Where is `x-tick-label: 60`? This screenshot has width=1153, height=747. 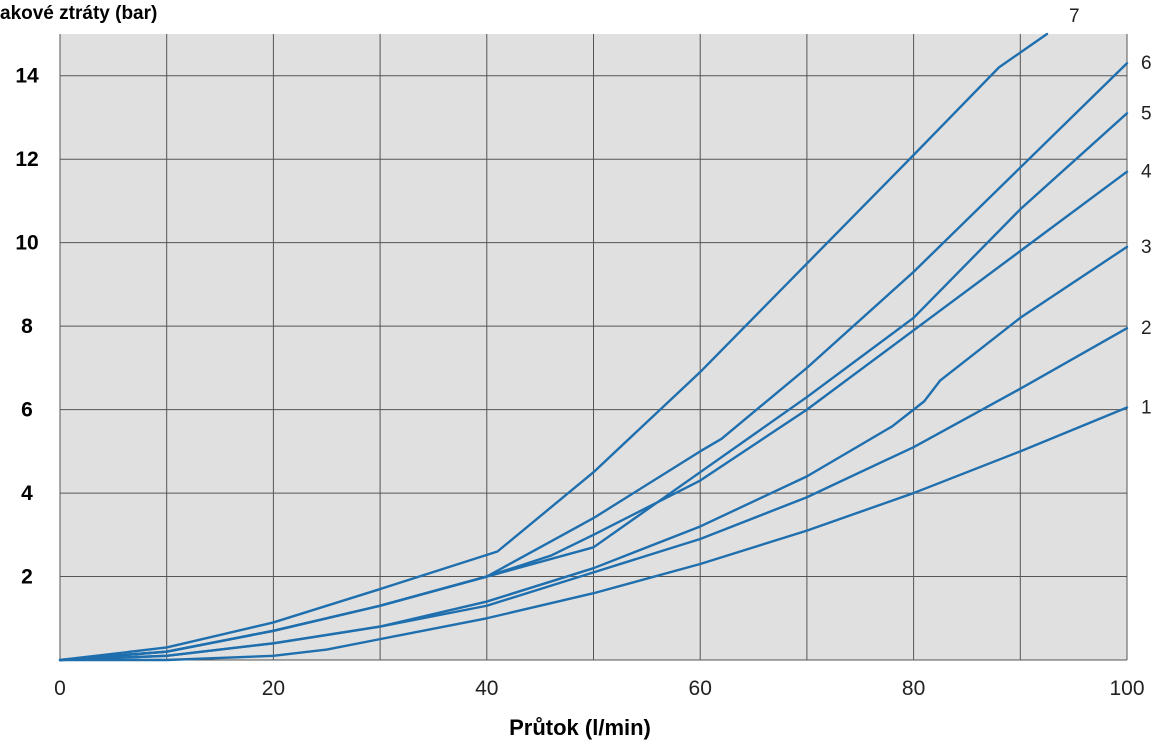 x-tick-label: 60 is located at coordinates (700, 688).